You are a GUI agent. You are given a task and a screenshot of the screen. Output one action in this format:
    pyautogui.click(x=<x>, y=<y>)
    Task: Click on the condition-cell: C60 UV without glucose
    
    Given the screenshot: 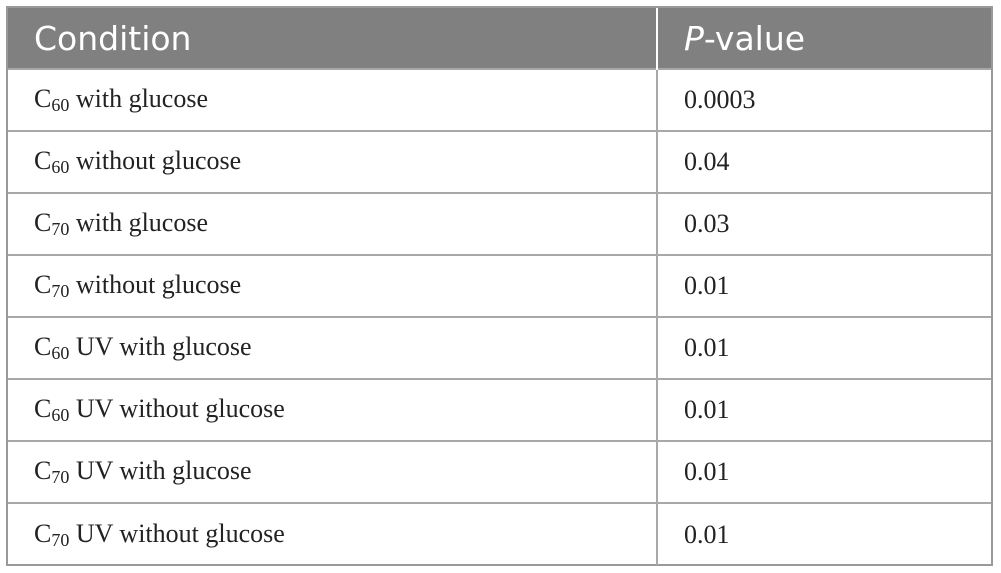 What is the action you would take?
    pyautogui.click(x=333, y=409)
    